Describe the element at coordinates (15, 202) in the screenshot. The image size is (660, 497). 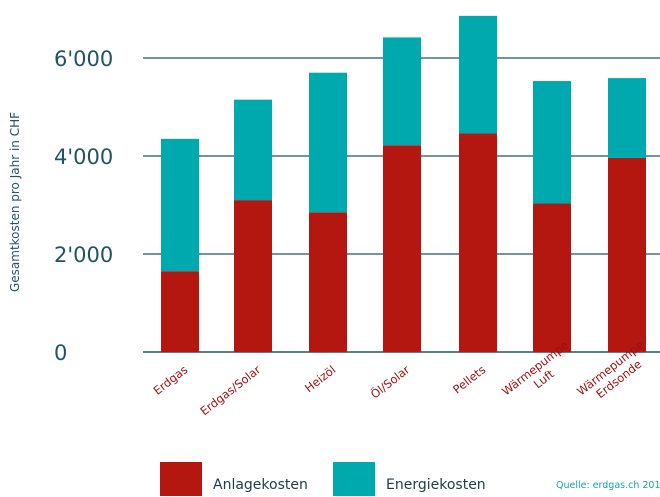
I see `y-axis-label: Gesamtkosten pro Jahr in CHF` at that location.